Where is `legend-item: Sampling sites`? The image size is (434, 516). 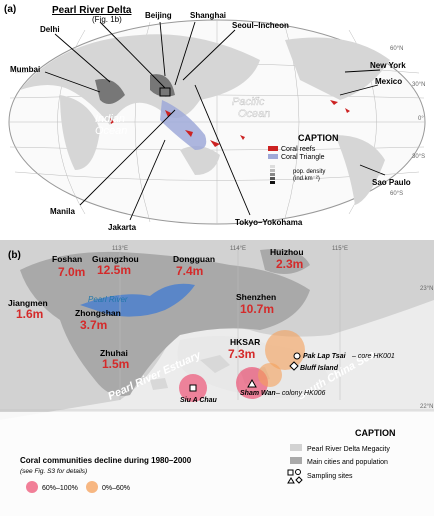 legend-item: Sampling sites is located at coordinates (330, 476).